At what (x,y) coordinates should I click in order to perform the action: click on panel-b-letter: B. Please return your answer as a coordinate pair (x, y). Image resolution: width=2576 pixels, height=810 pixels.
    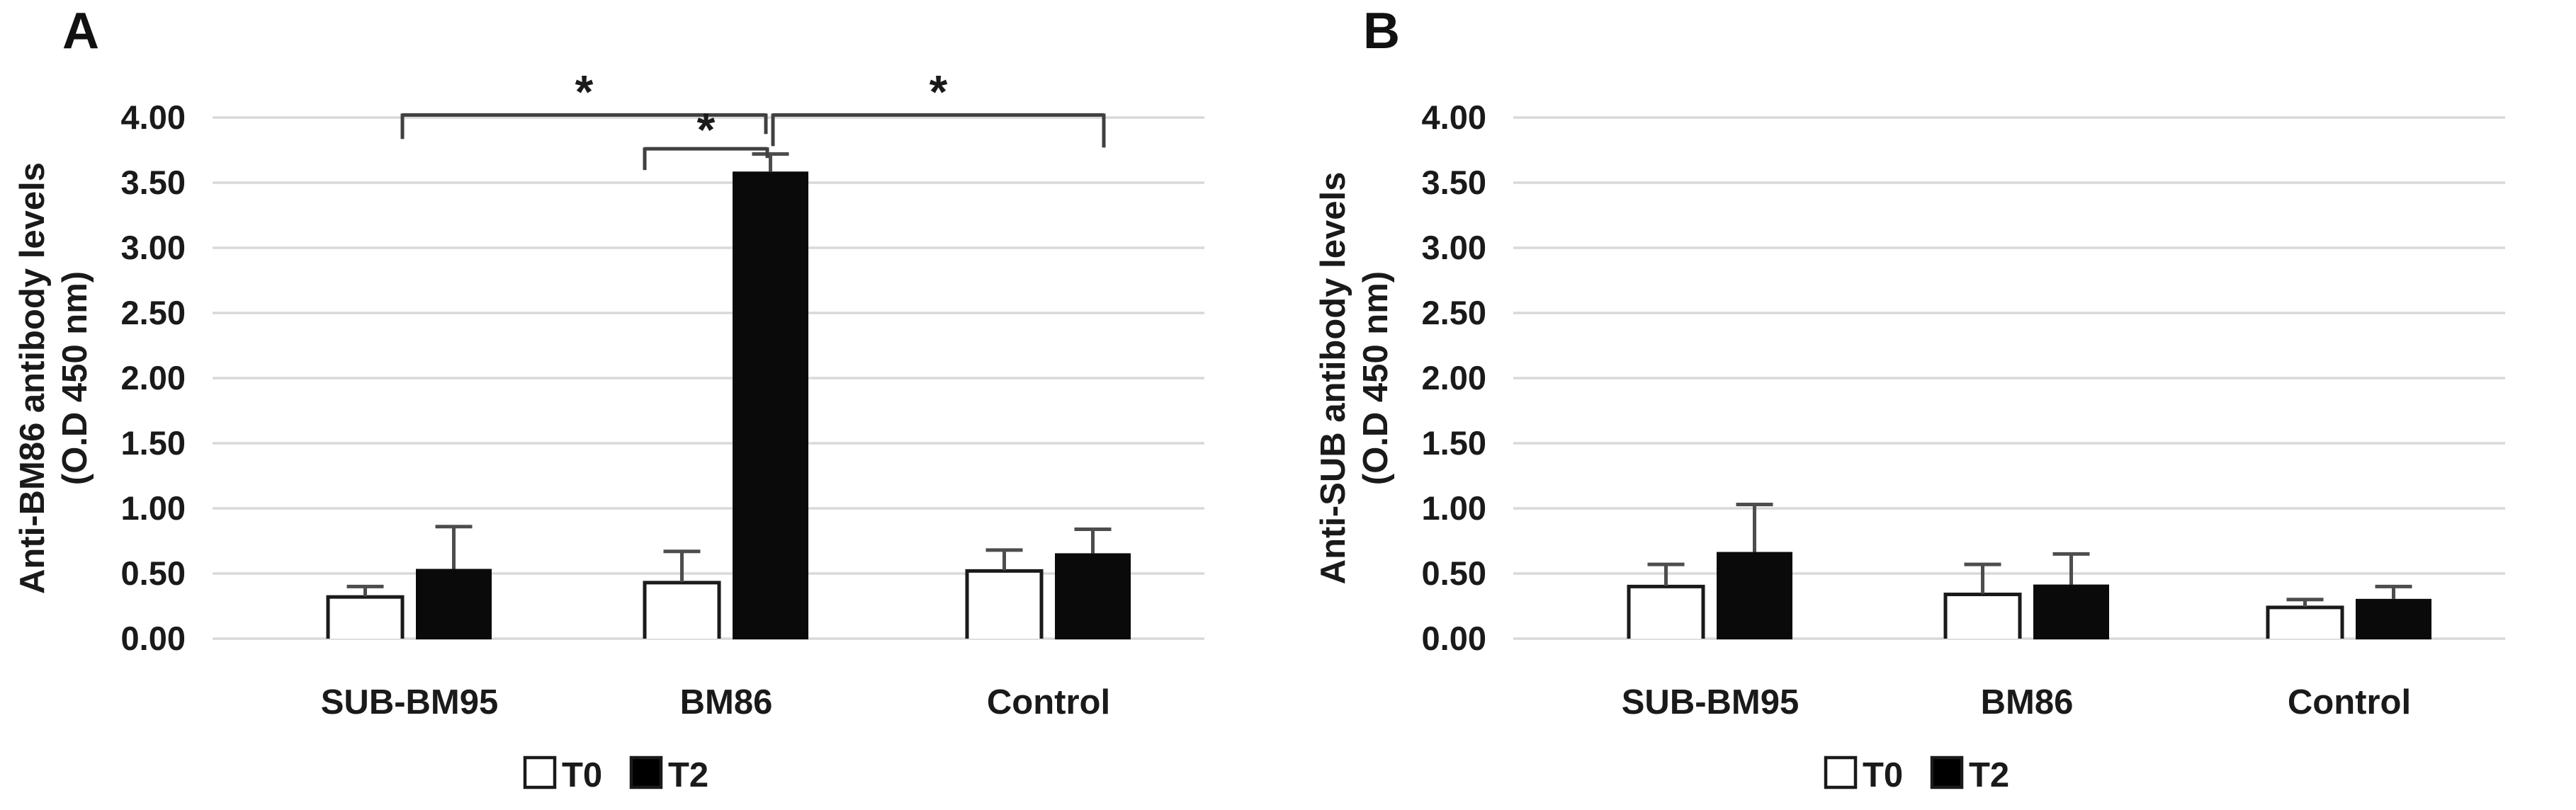
    Looking at the image, I should click on (1381, 31).